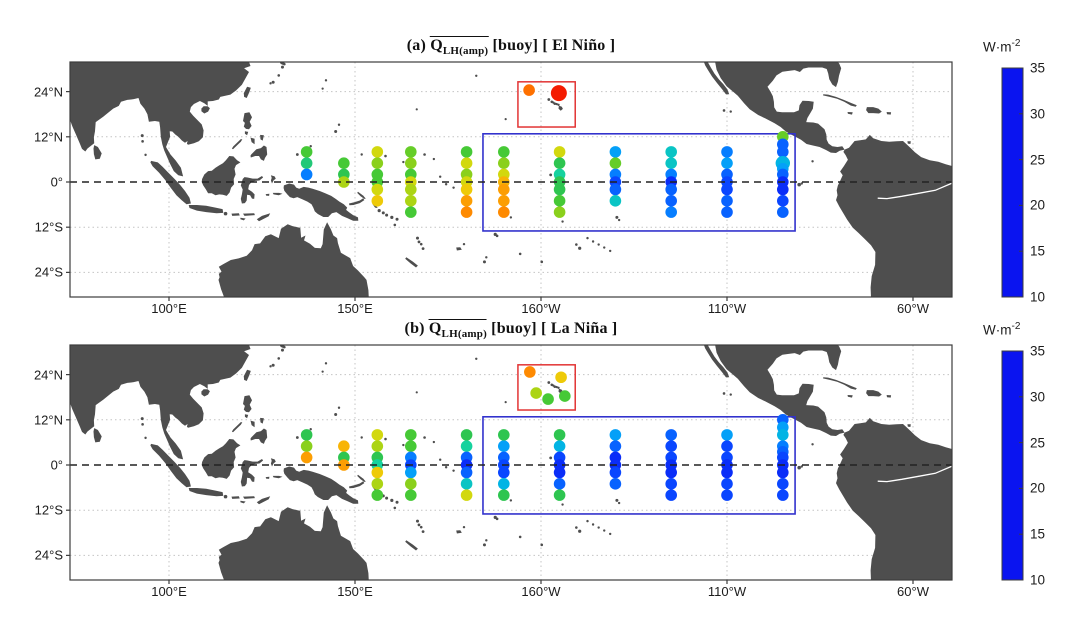 The image size is (1080, 624). Describe the element at coordinates (48, 555) in the screenshot. I see `y-tick-label: 24°S` at that location.